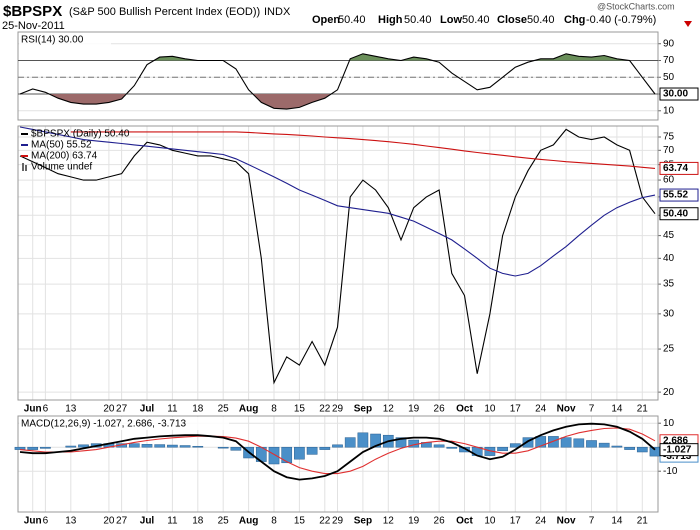 The image size is (700, 530). What do you see at coordinates (274, 521) in the screenshot?
I see `x-tick-label: 8` at bounding box center [274, 521].